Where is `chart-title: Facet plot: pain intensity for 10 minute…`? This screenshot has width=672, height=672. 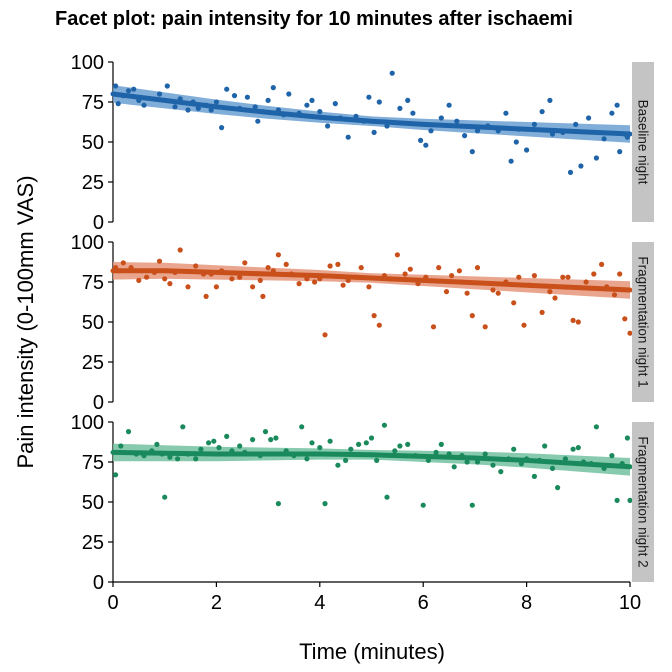
chart-title: Facet plot: pain intensity for 10 minute… is located at coordinates (314, 19).